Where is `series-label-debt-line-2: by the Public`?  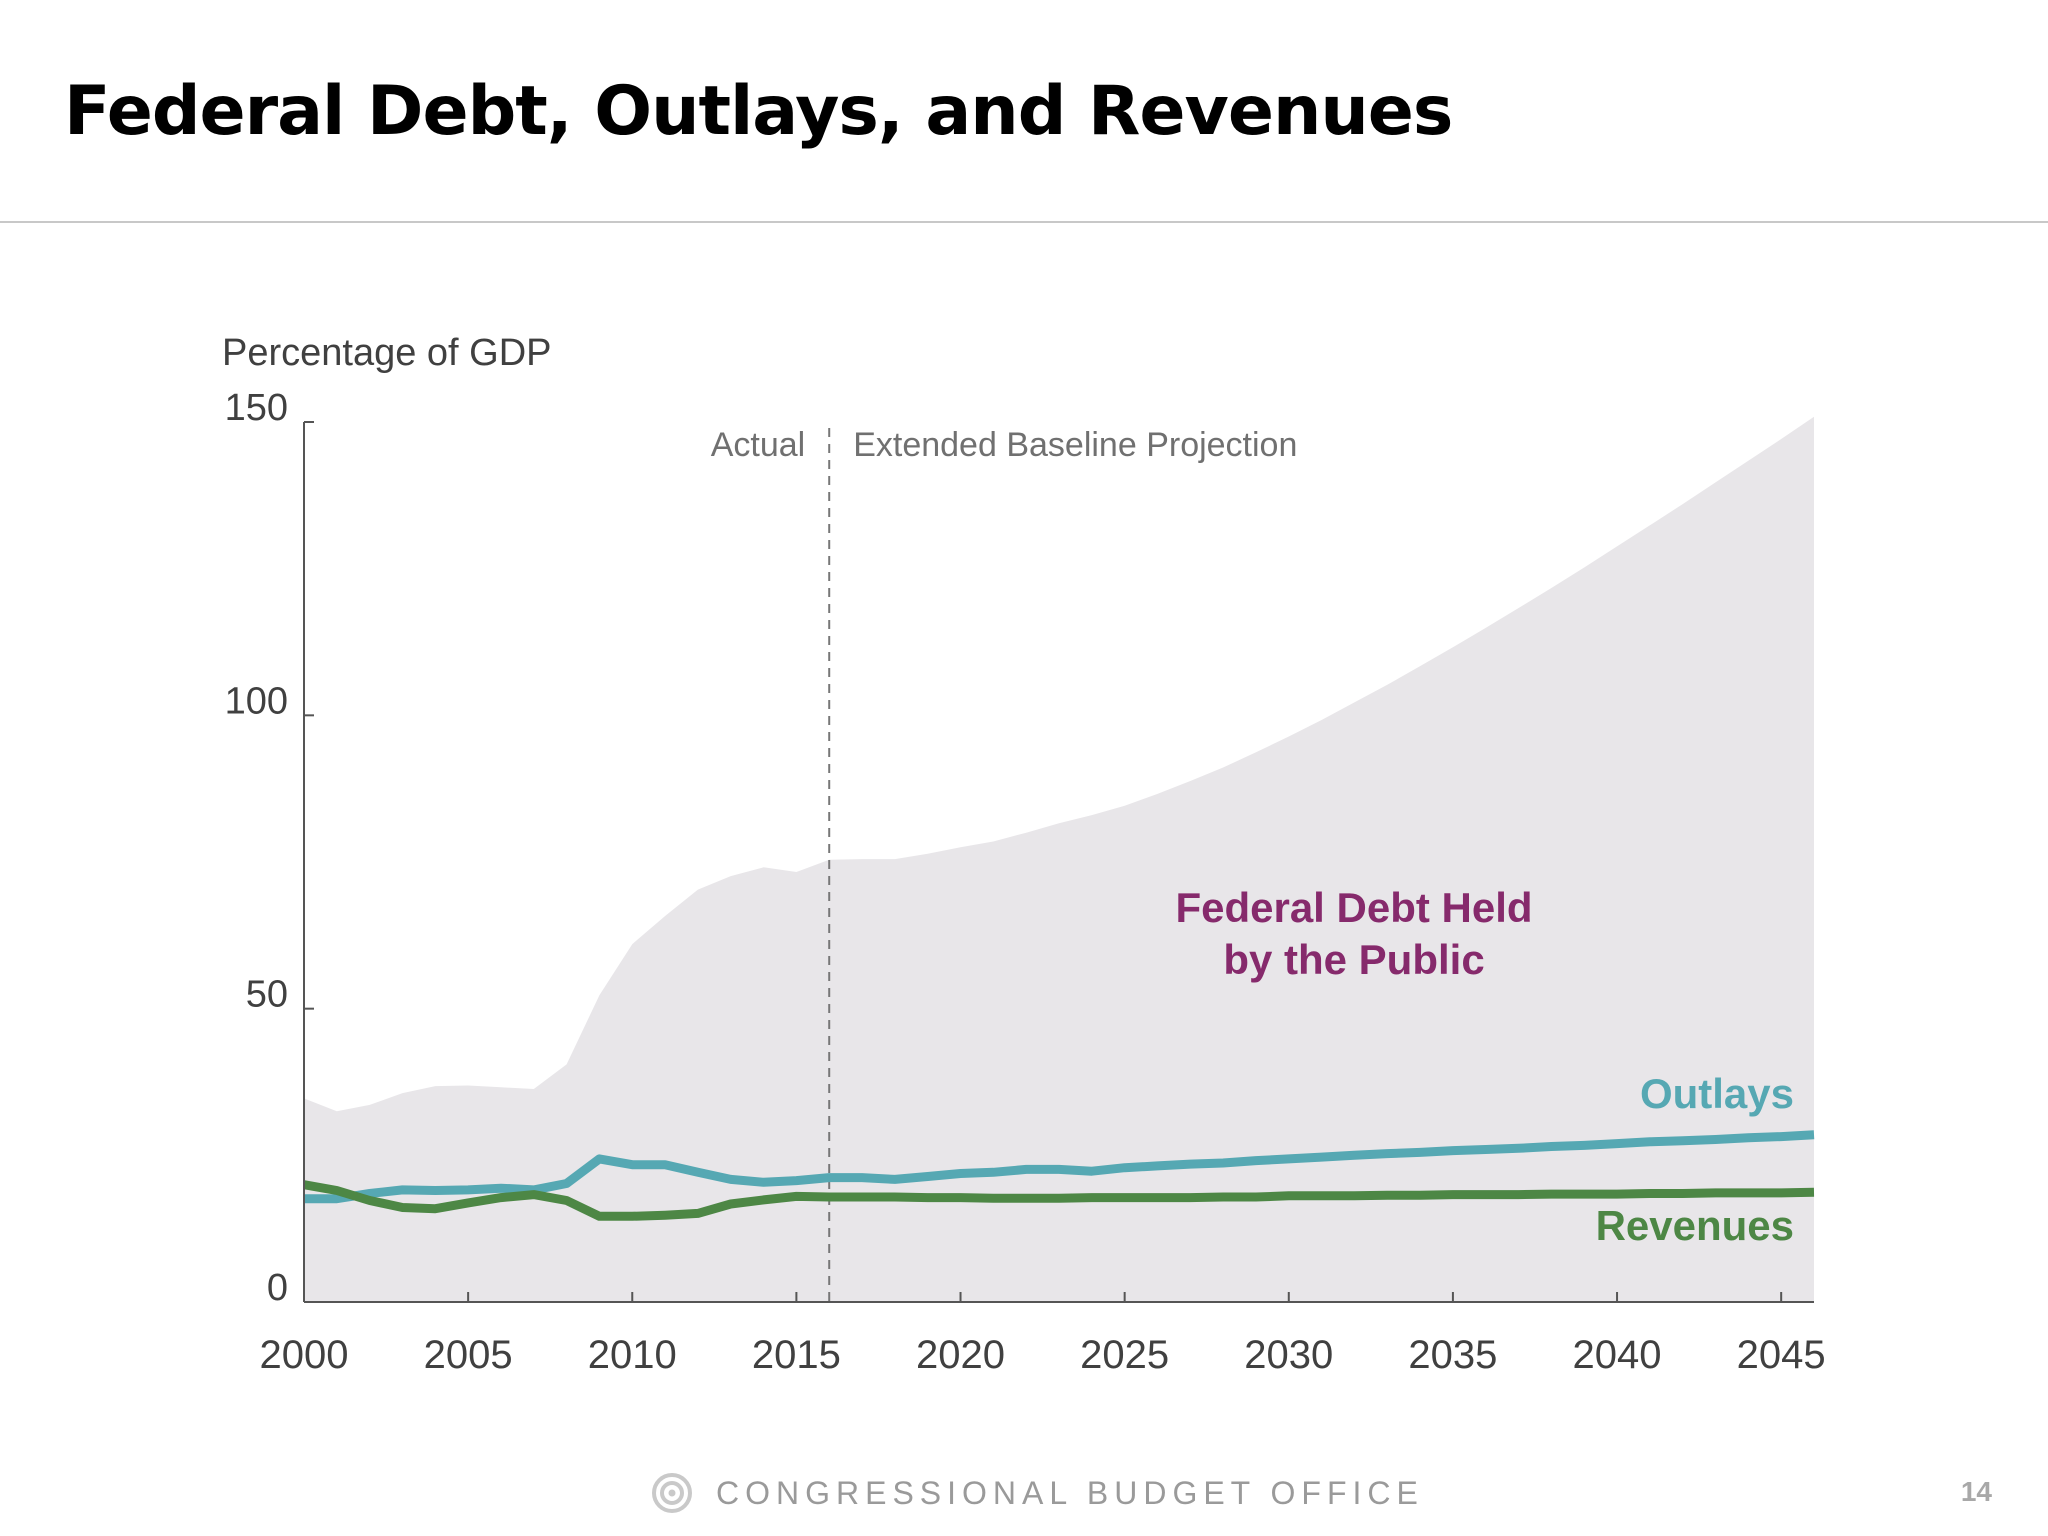
series-label-debt-line-2: by the Public is located at coordinates (1353, 959).